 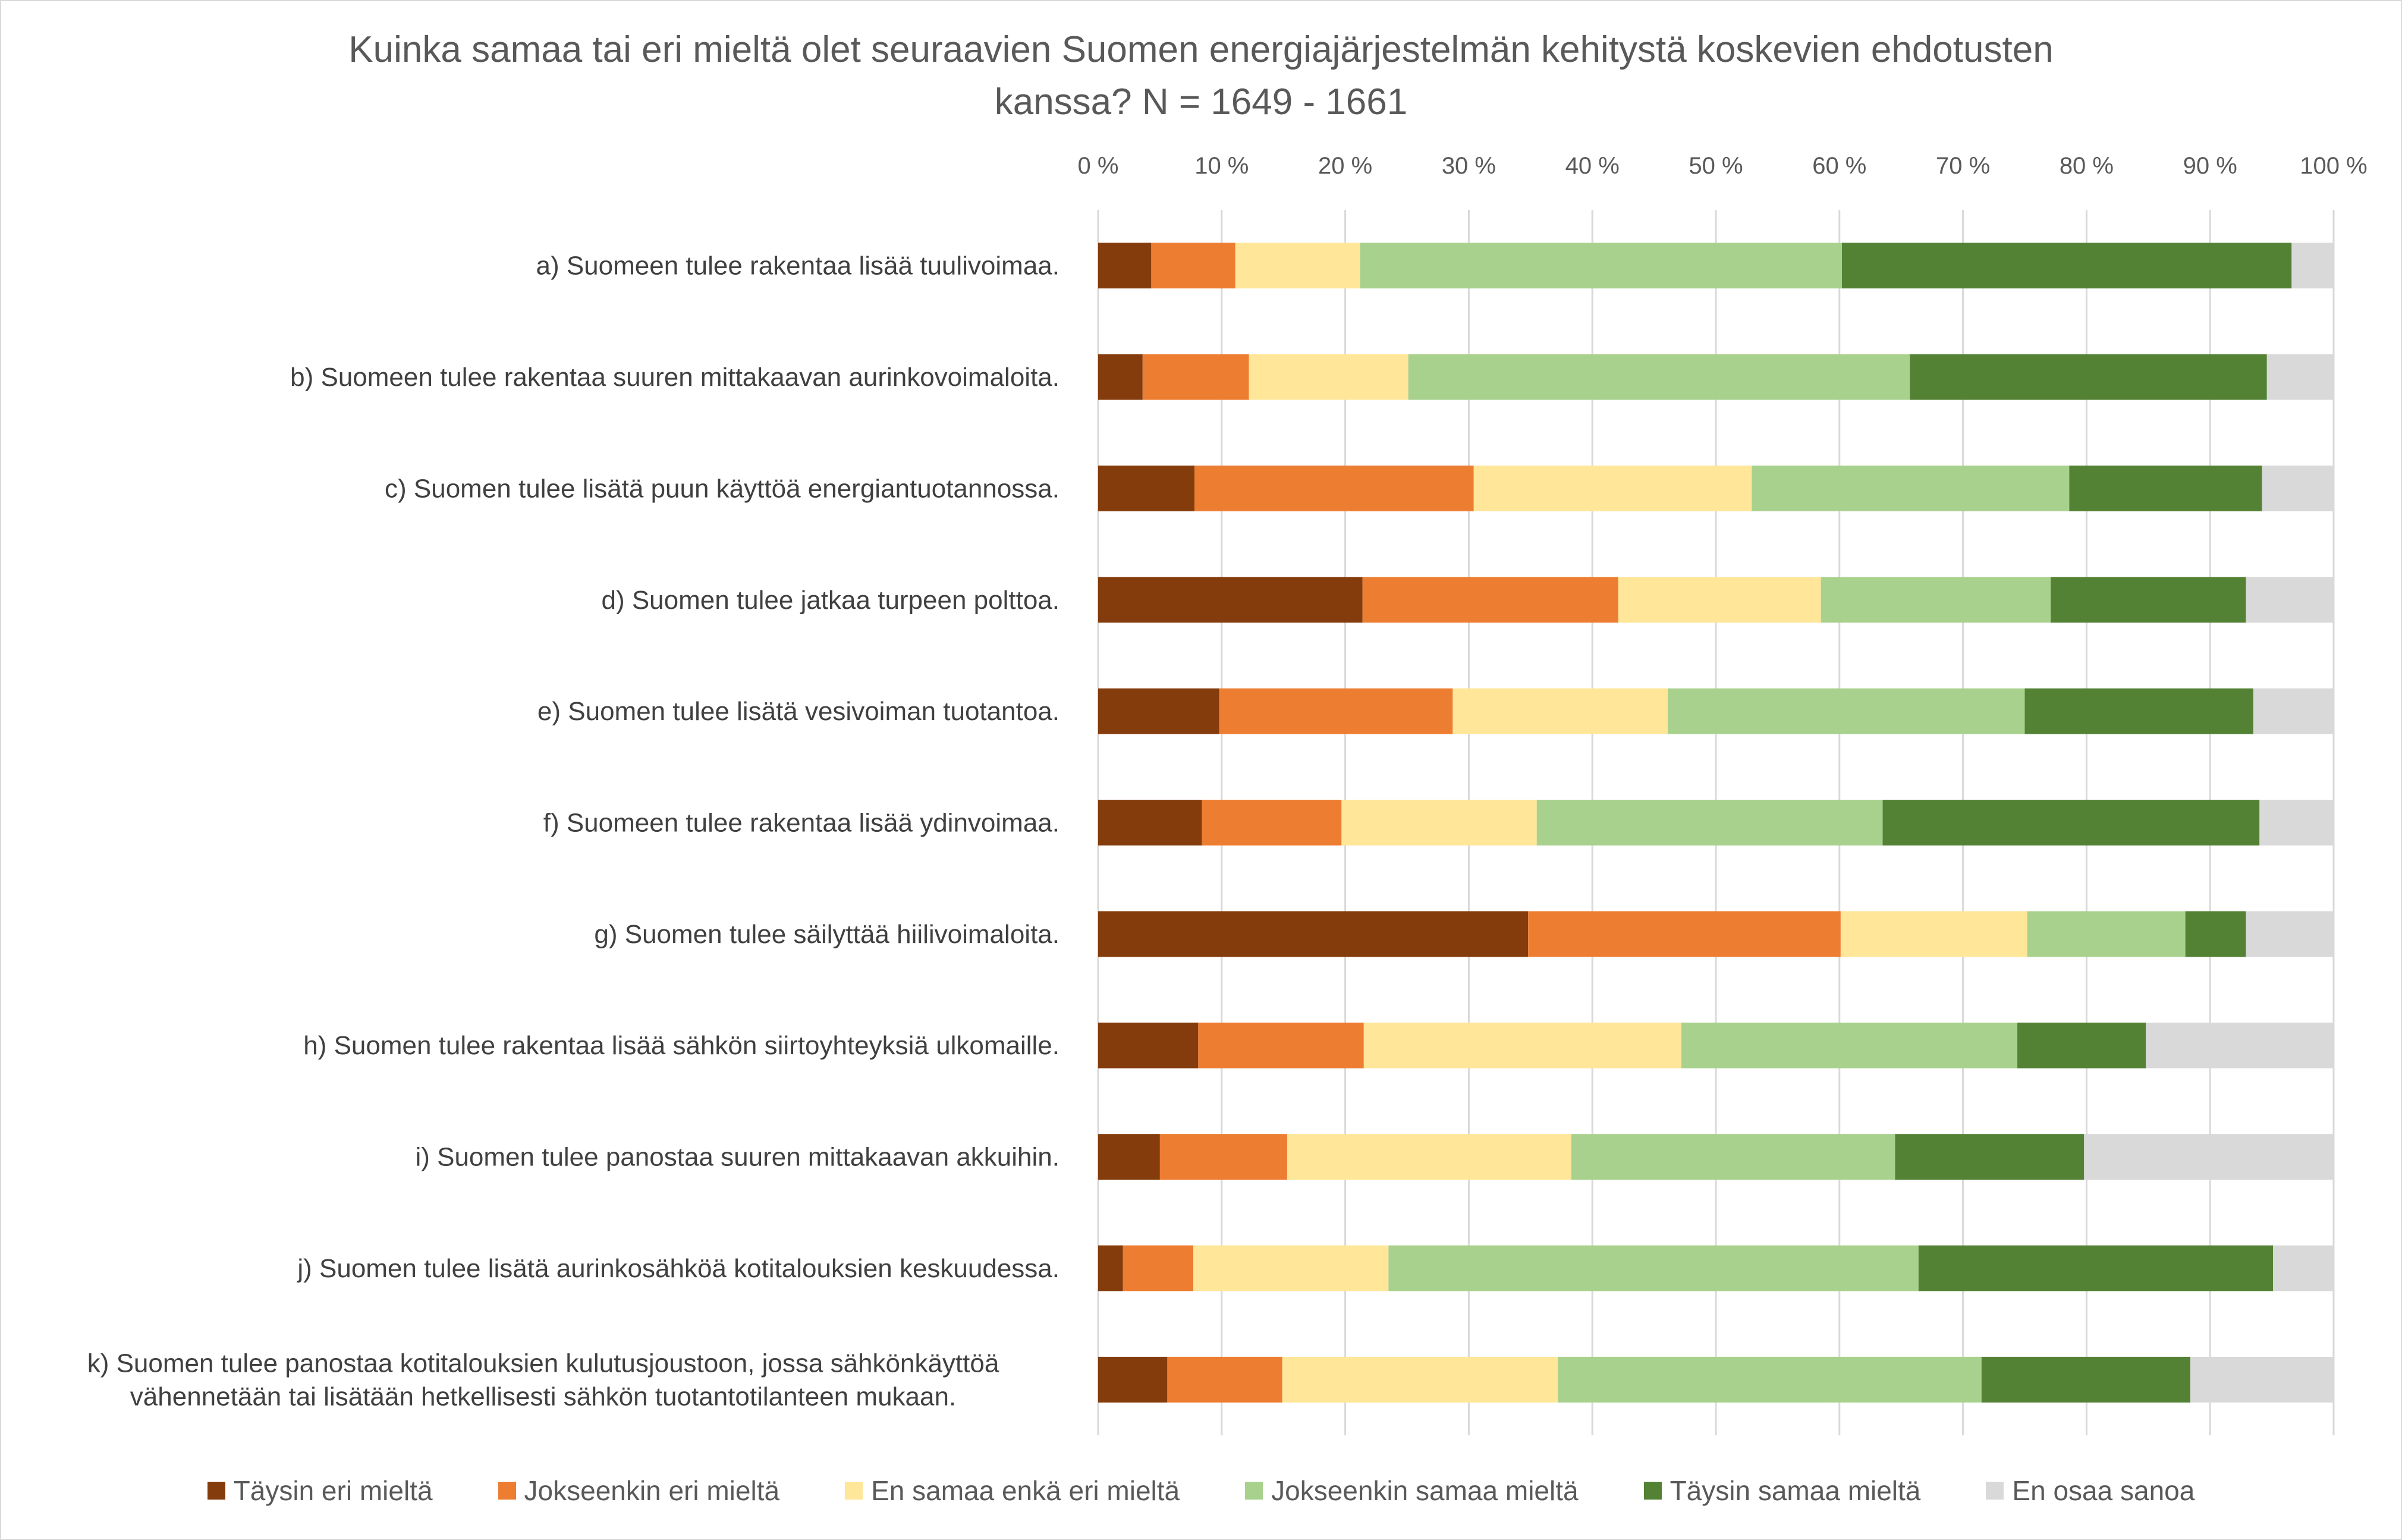 What do you see at coordinates (320, 1491) in the screenshot?
I see `legend-item: Täysin eri mieltä` at bounding box center [320, 1491].